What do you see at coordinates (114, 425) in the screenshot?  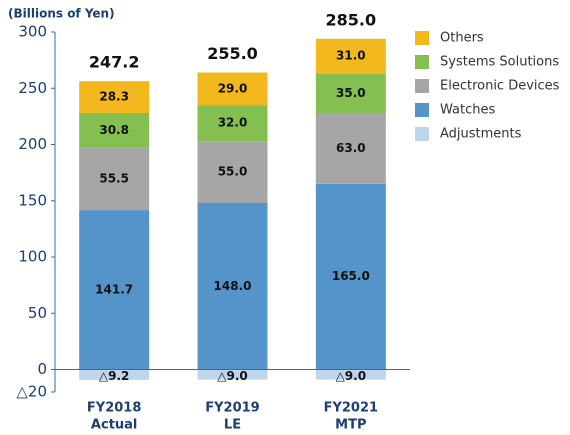 I see `x-tick-label: Actual` at bounding box center [114, 425].